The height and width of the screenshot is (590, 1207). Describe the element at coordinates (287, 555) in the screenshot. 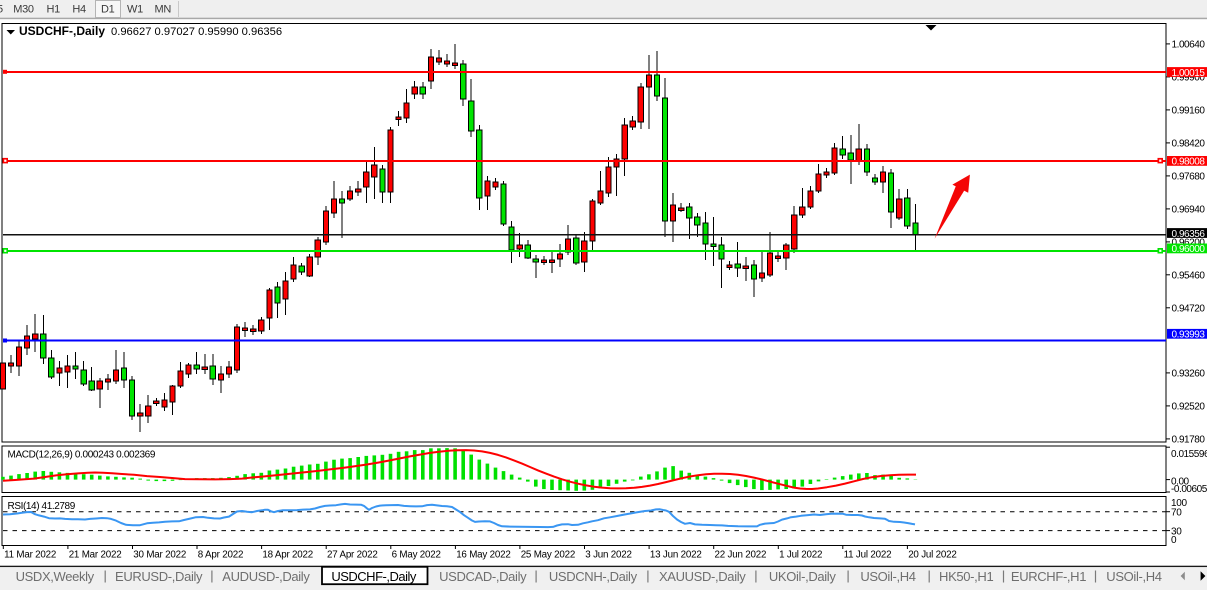

I see `svg-text: 18 Apr 2022` at that location.